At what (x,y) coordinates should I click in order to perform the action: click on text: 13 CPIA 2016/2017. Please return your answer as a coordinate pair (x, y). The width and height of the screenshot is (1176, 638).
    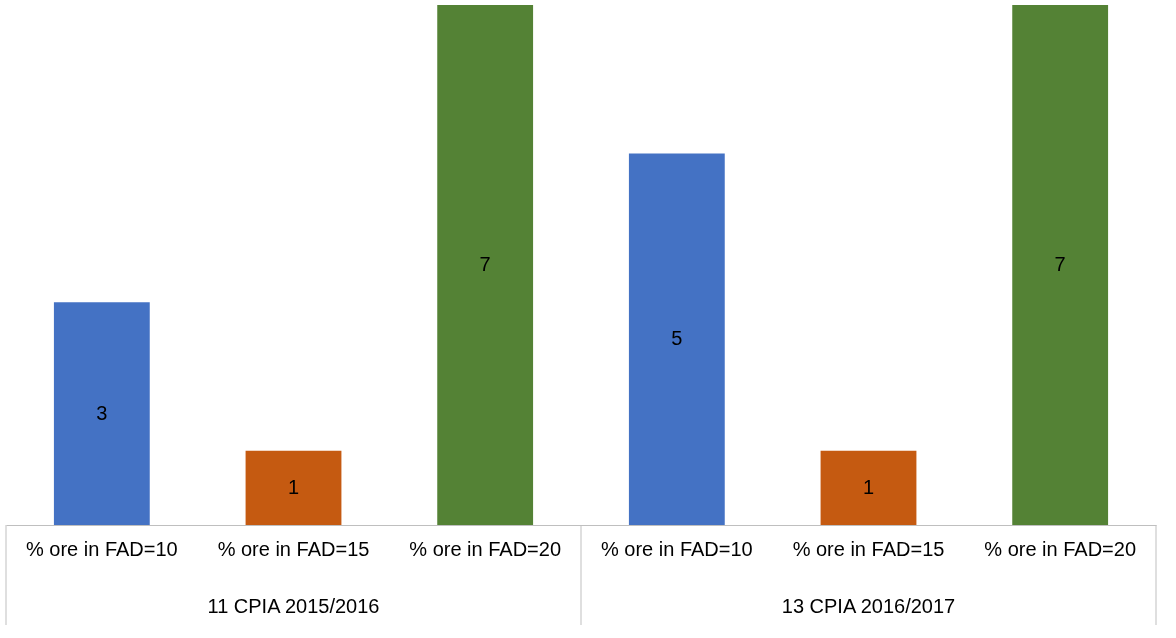
    Looking at the image, I should click on (868, 606).